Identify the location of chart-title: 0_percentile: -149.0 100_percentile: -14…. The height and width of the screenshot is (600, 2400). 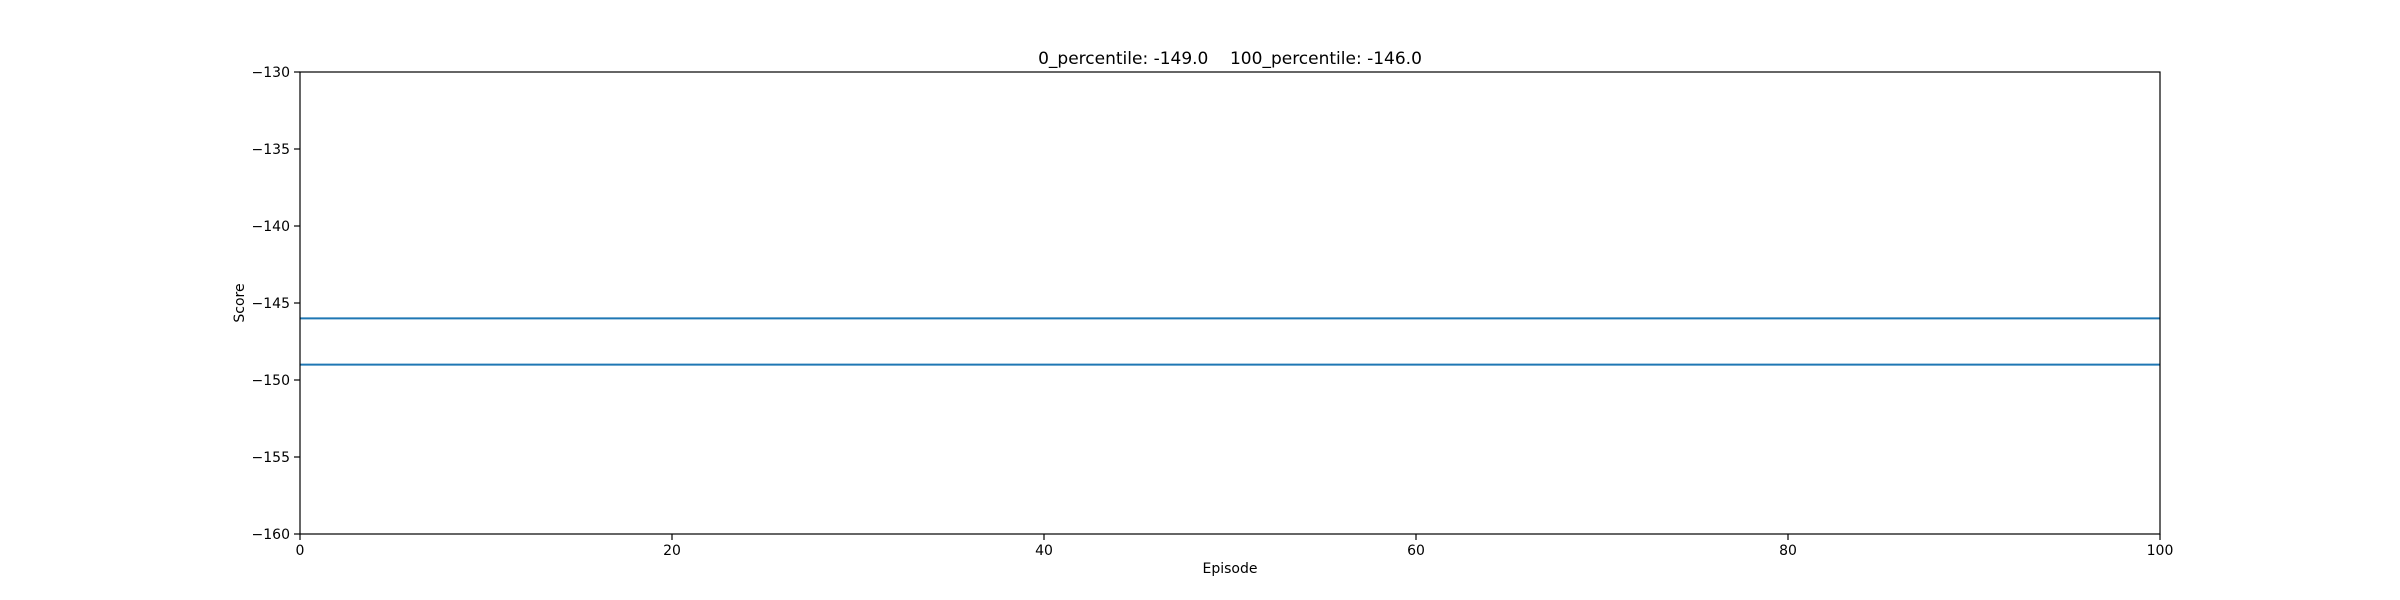
(1230, 59).